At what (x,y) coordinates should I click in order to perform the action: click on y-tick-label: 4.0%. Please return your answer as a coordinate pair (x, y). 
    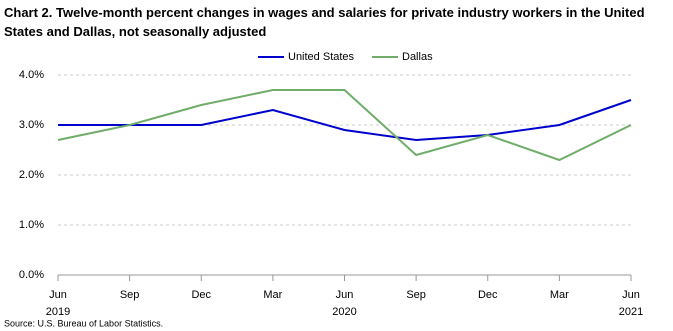
    Looking at the image, I should click on (31, 75).